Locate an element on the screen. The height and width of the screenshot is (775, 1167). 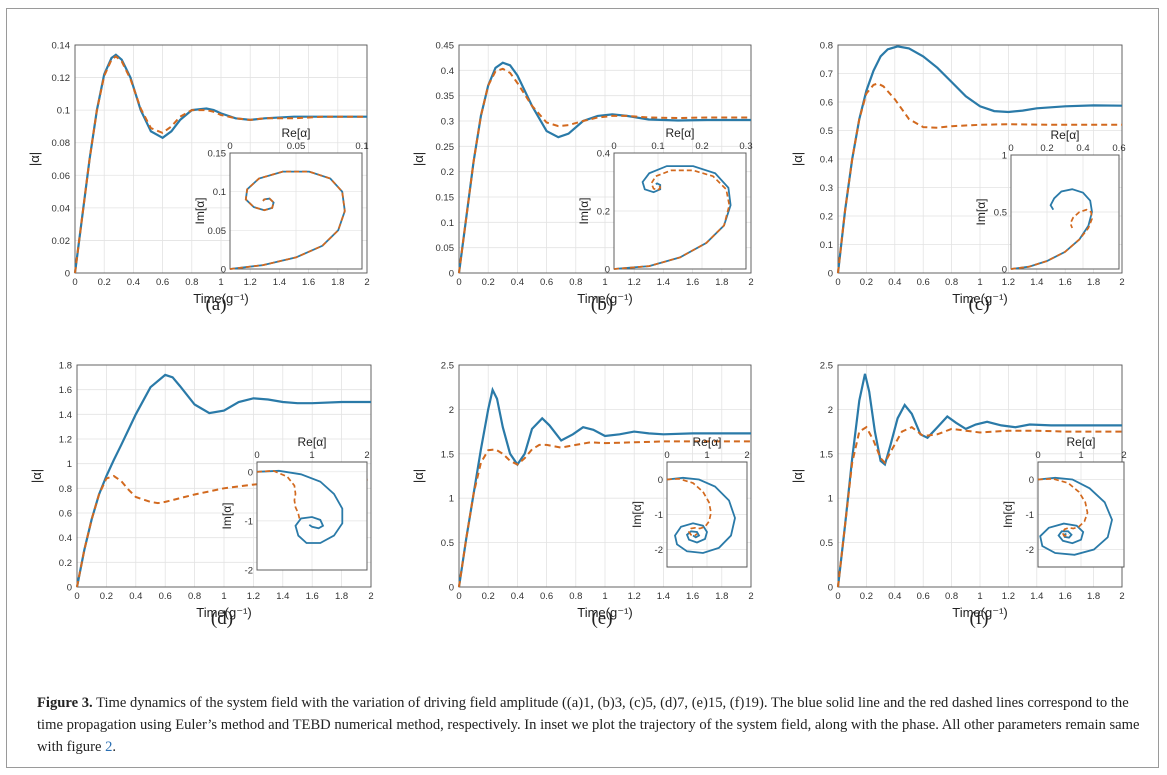
x-axis-label: Time(g⁻¹) is located at coordinates (224, 612).